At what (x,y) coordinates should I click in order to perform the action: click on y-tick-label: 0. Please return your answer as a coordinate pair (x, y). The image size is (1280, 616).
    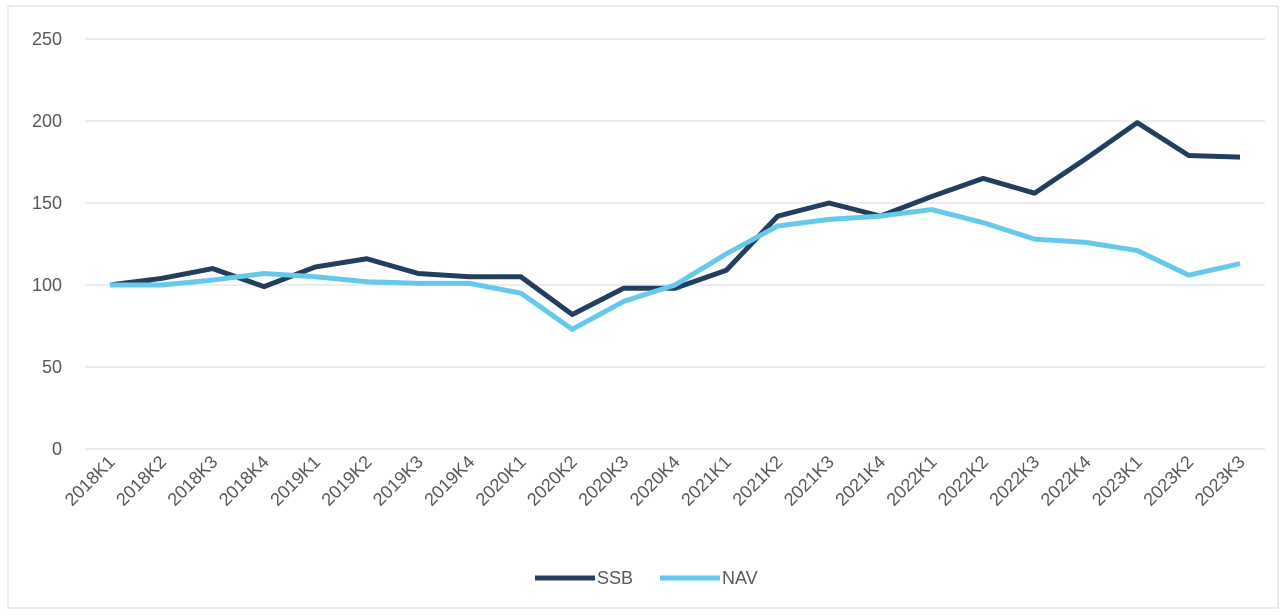
    Looking at the image, I should click on (57, 449).